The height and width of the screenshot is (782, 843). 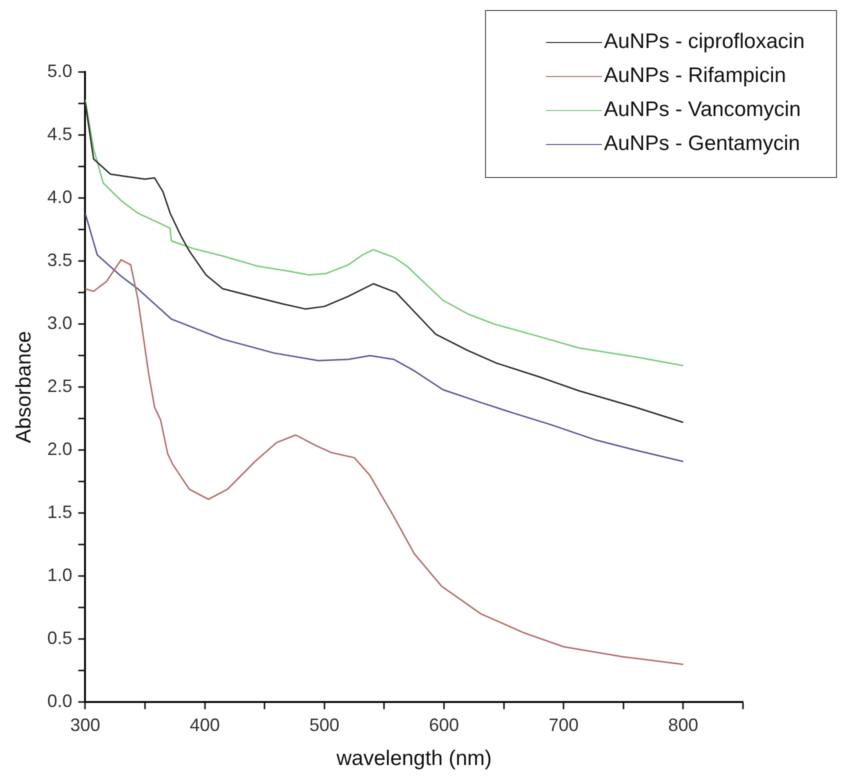 I want to click on y-tick-label: 3.5, so click(x=59, y=260).